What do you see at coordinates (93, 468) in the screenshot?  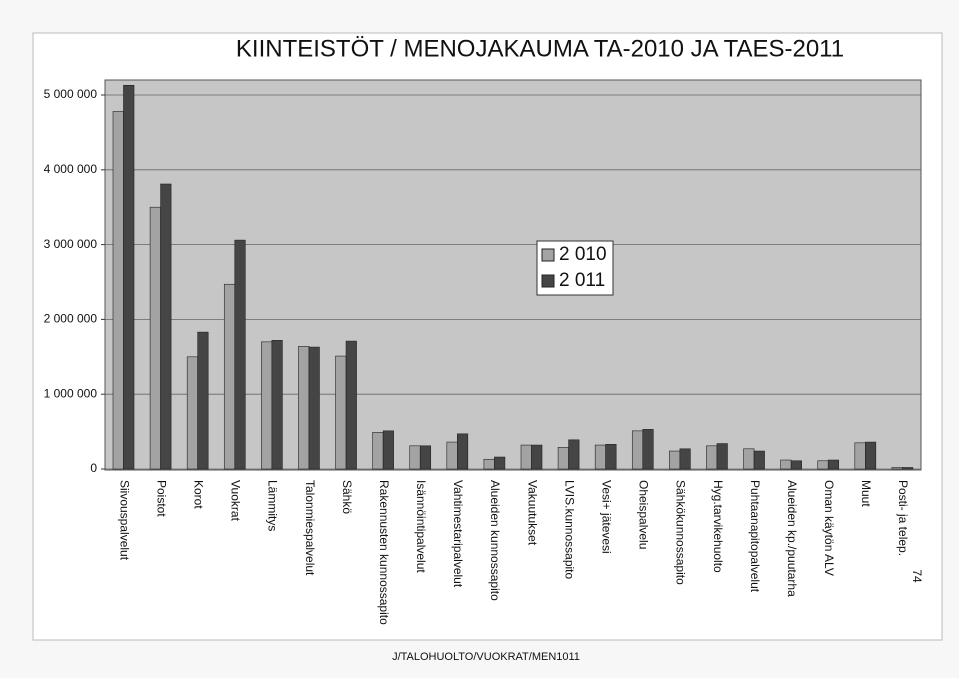 I see `y-tick-label: 0` at bounding box center [93, 468].